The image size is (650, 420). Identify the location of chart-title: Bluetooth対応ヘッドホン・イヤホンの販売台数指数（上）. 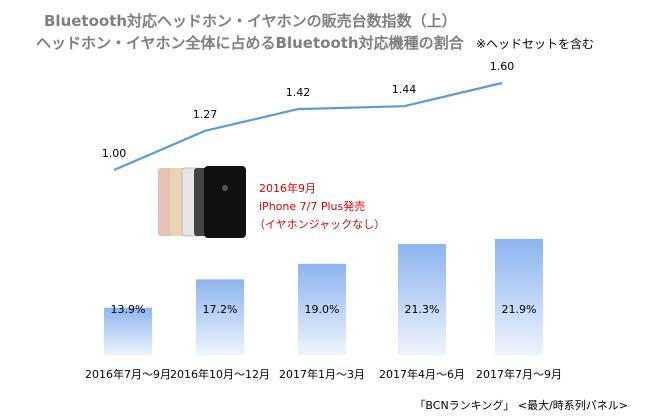
(250, 21).